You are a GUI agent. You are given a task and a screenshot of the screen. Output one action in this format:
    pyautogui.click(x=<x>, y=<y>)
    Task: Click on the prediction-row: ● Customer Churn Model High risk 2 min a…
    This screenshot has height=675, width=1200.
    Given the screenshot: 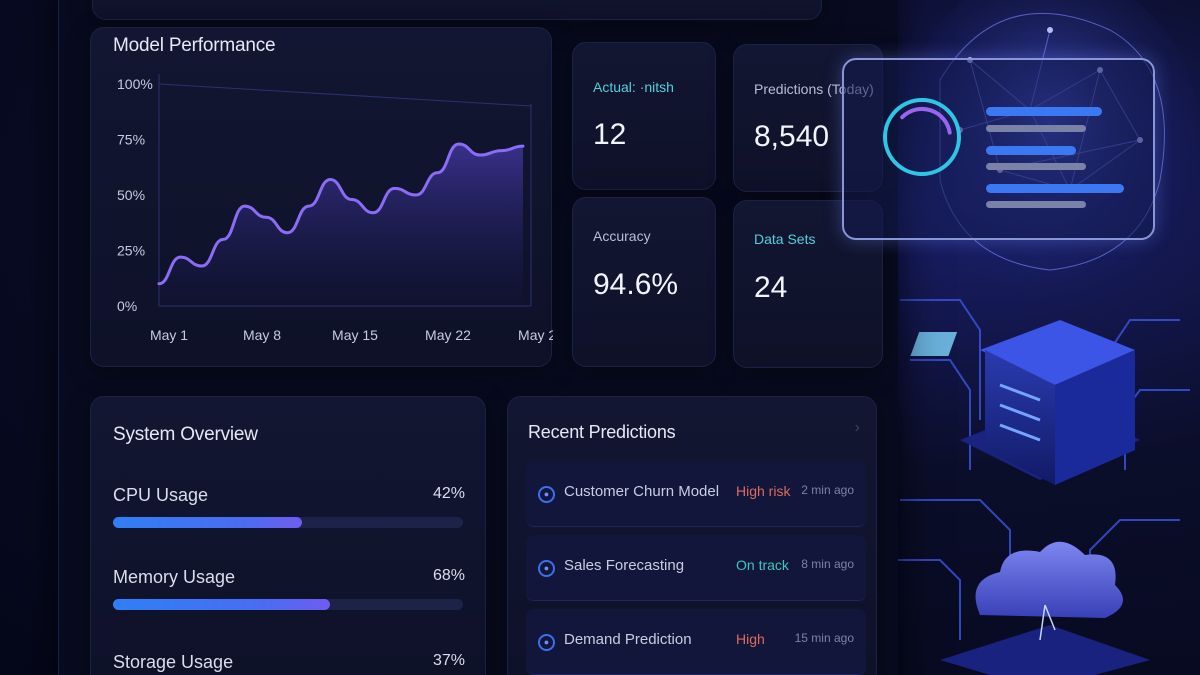 What is the action you would take?
    pyautogui.click(x=696, y=494)
    